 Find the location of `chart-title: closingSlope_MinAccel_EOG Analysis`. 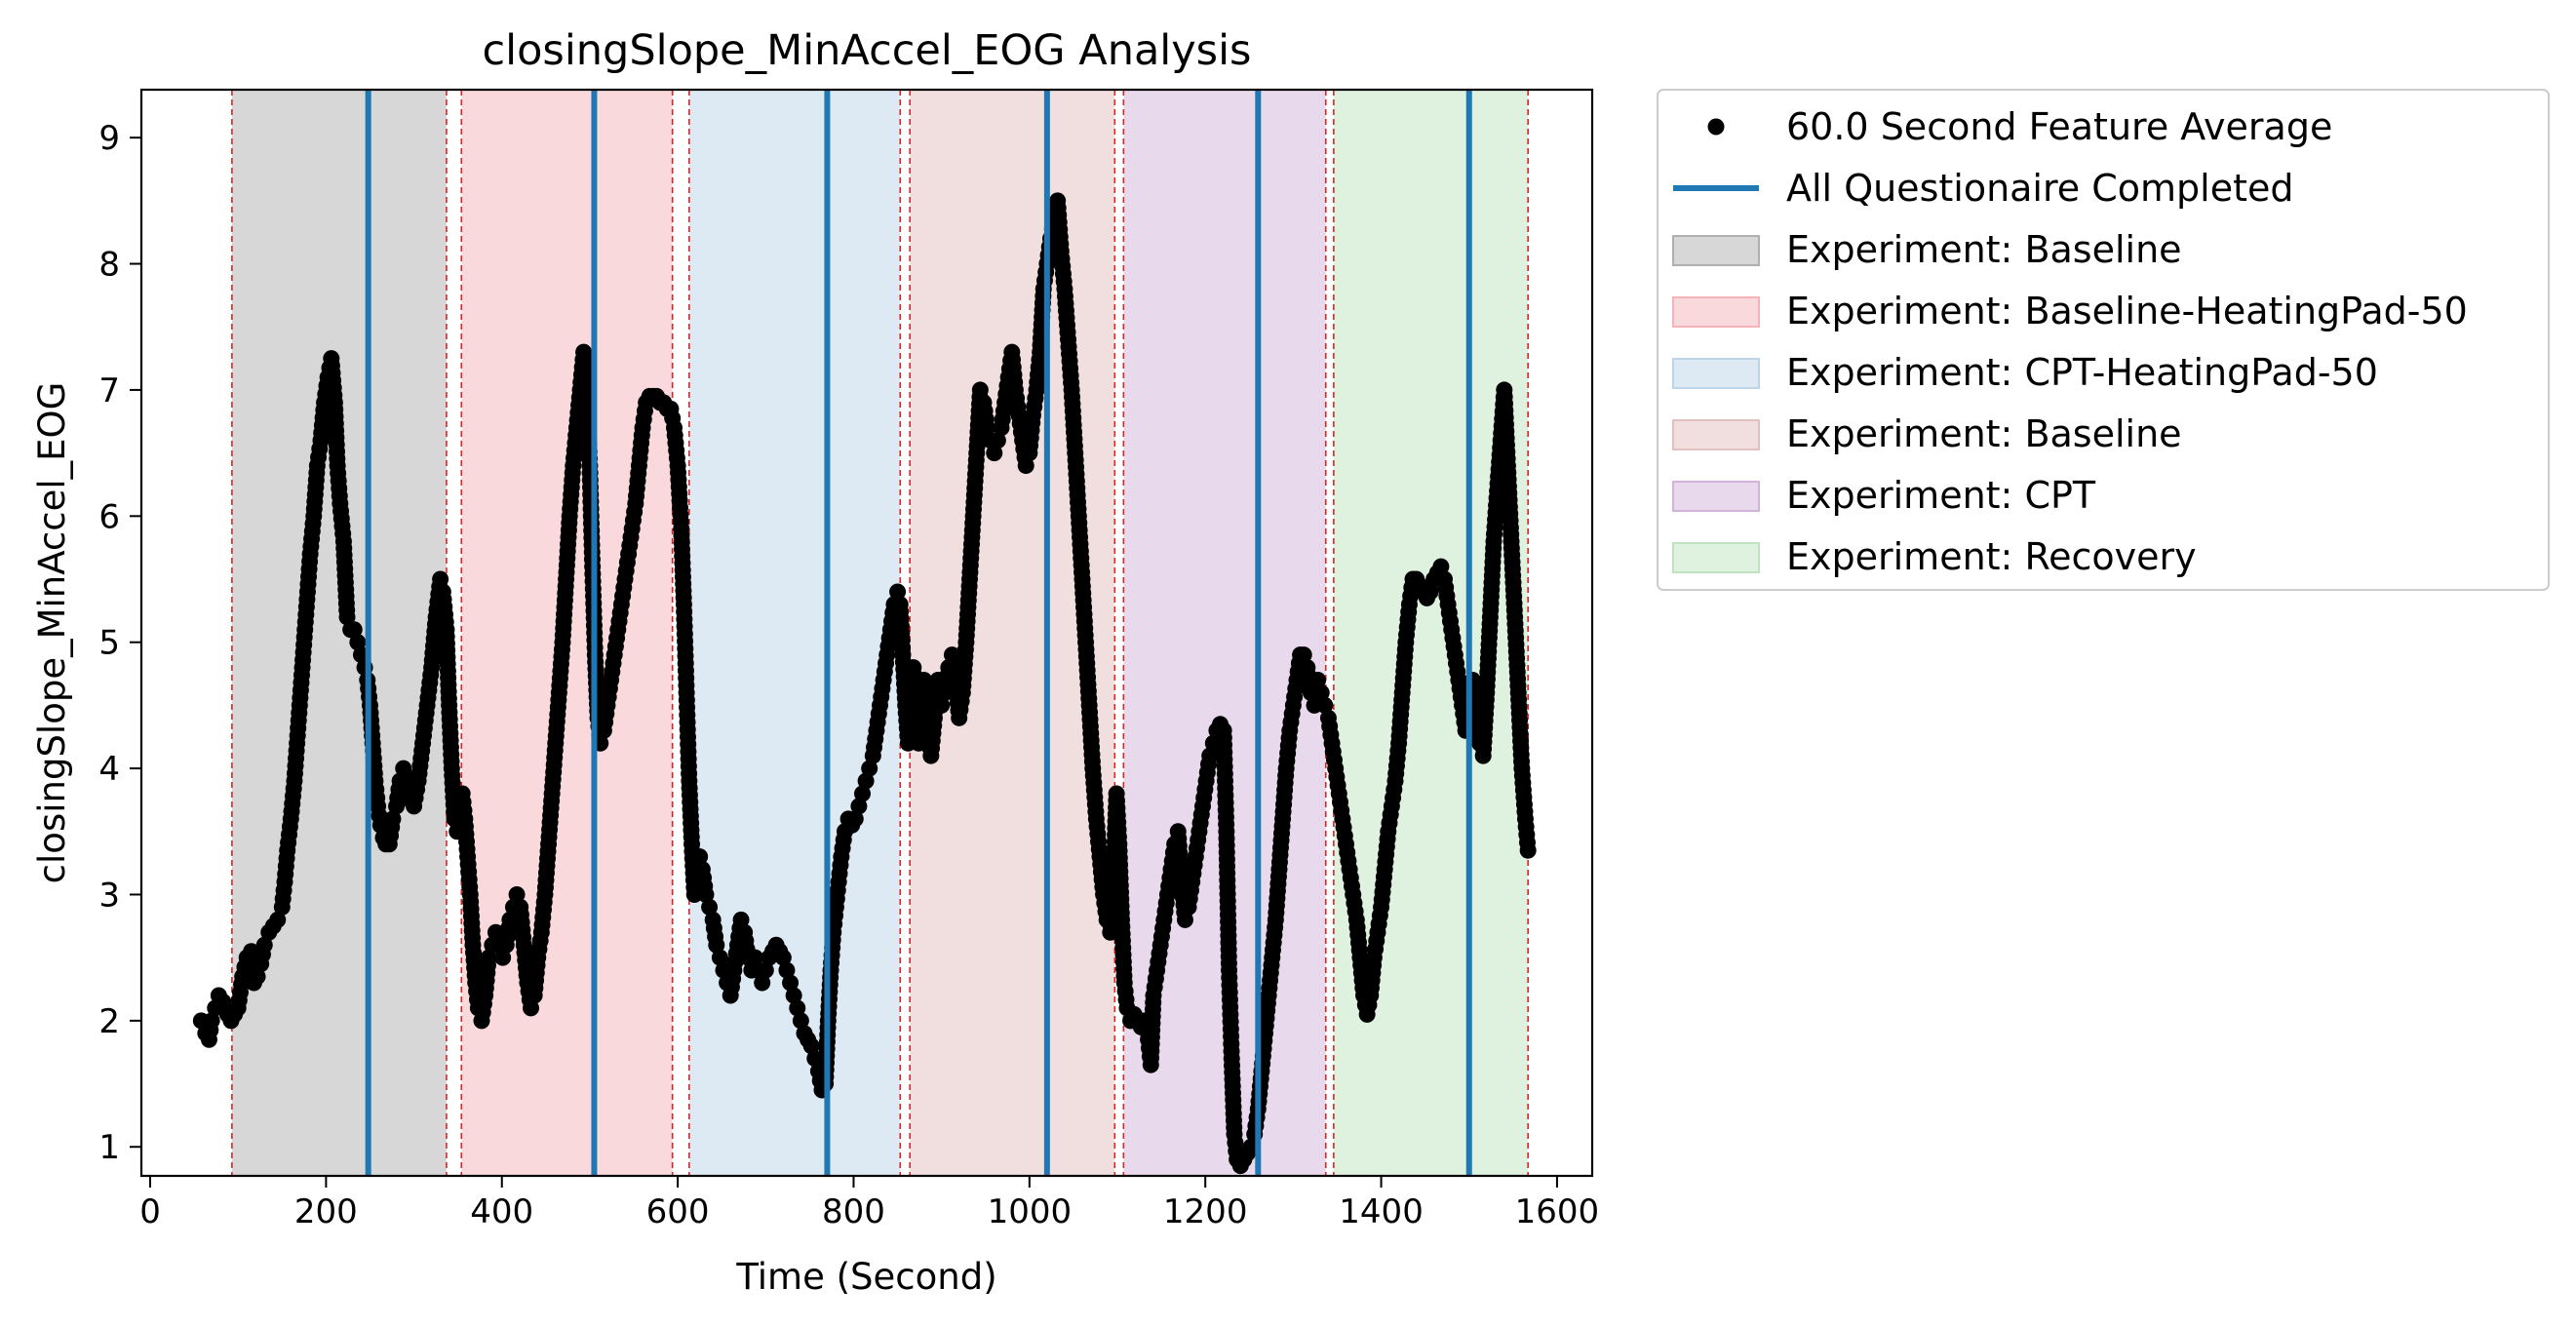

chart-title: closingSlope_MinAccel_EOG Analysis is located at coordinates (867, 50).